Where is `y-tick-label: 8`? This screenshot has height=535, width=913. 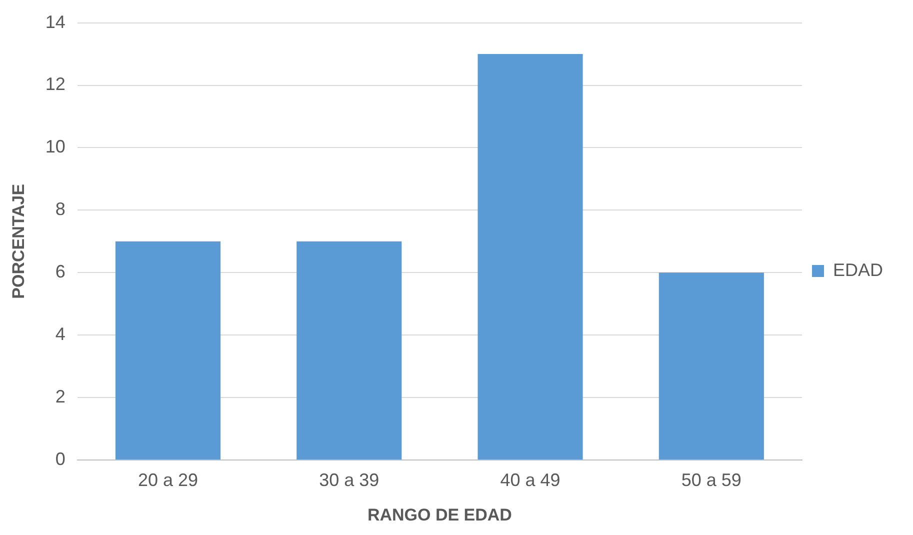
y-tick-label: 8 is located at coordinates (60, 209).